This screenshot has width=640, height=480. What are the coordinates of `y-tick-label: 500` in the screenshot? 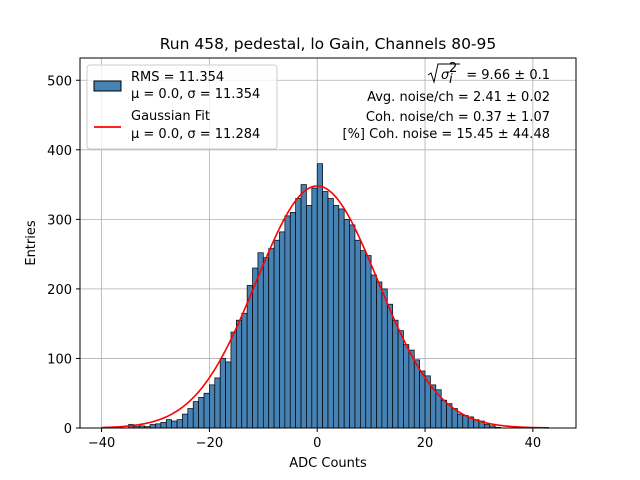 It's located at (59, 81).